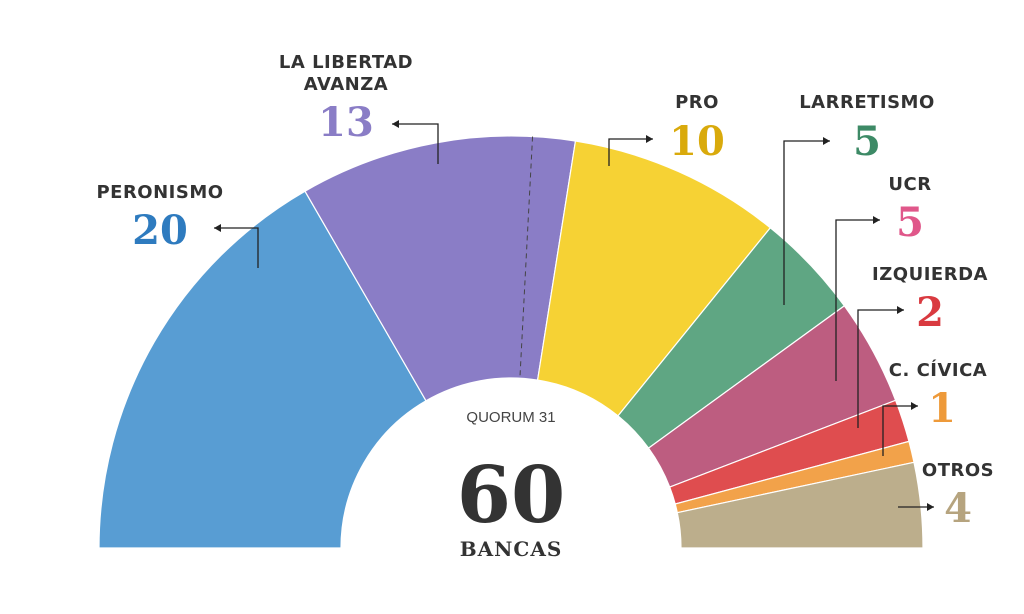 The width and height of the screenshot is (1024, 614). I want to click on seats-izquierda: 2, so click(930, 312).